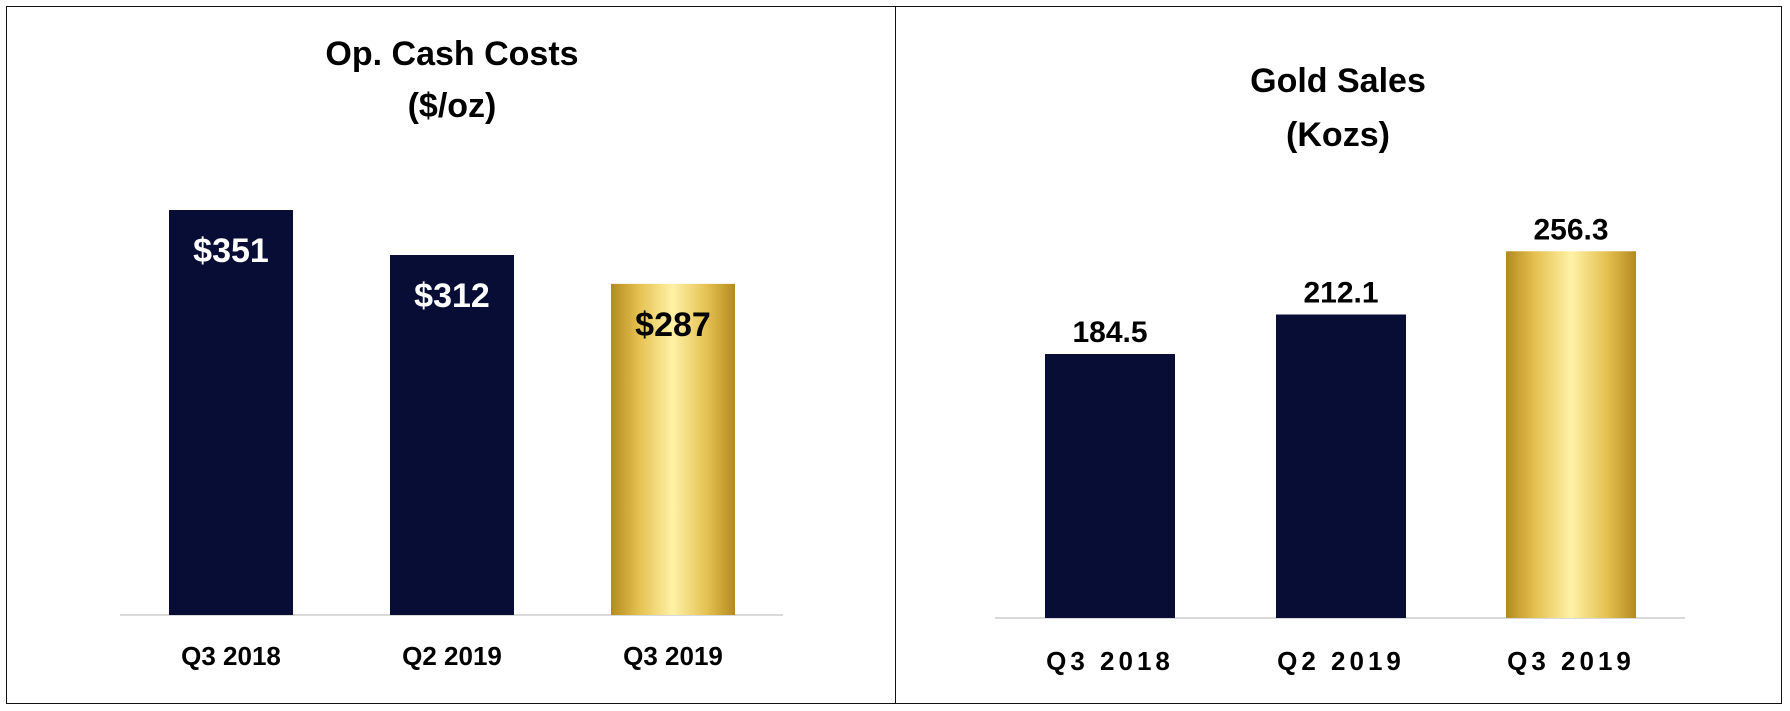 The image size is (1790, 711). What do you see at coordinates (452, 435) in the screenshot?
I see `op-cash-costs-bar-q2-2019` at bounding box center [452, 435].